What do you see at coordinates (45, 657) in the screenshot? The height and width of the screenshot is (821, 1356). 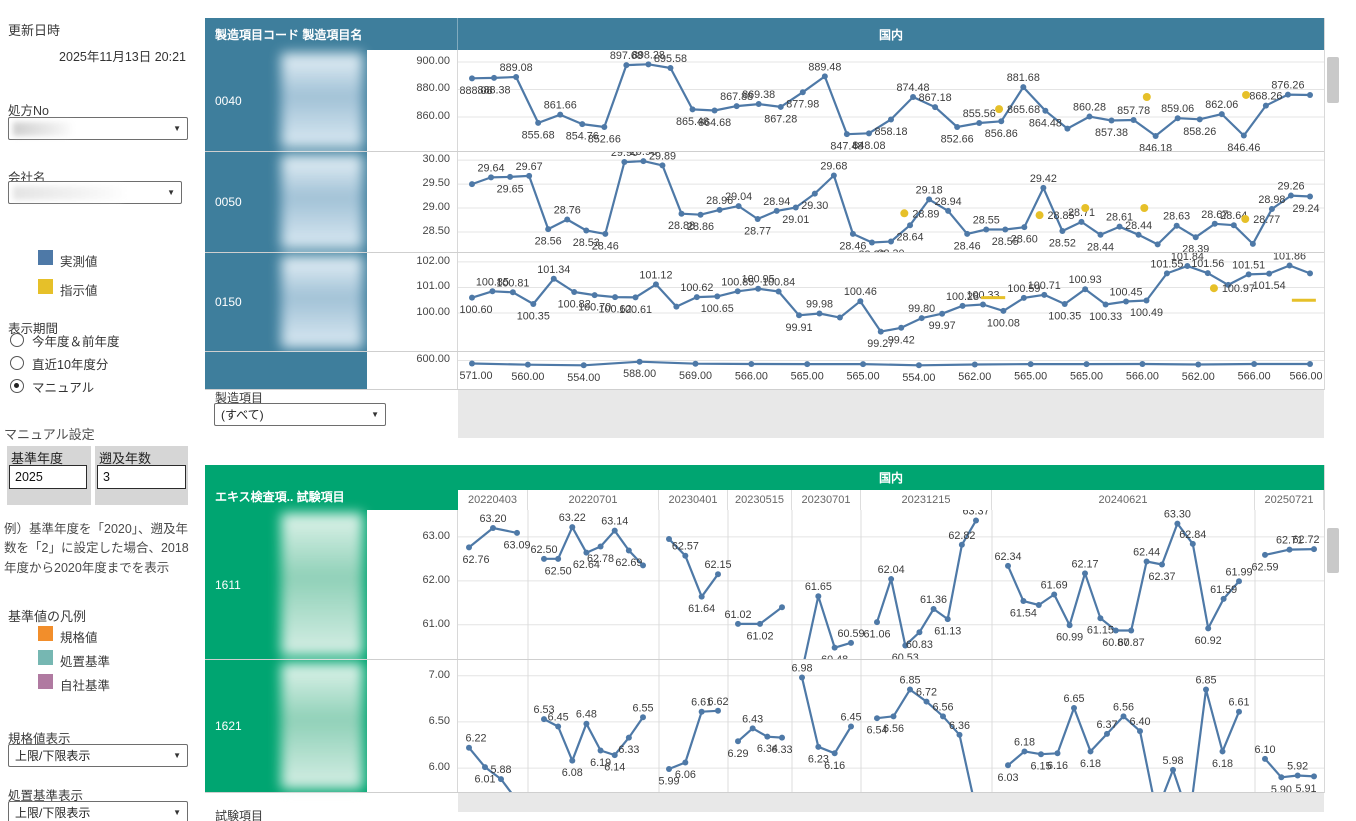 I see `action-standard-swatch` at bounding box center [45, 657].